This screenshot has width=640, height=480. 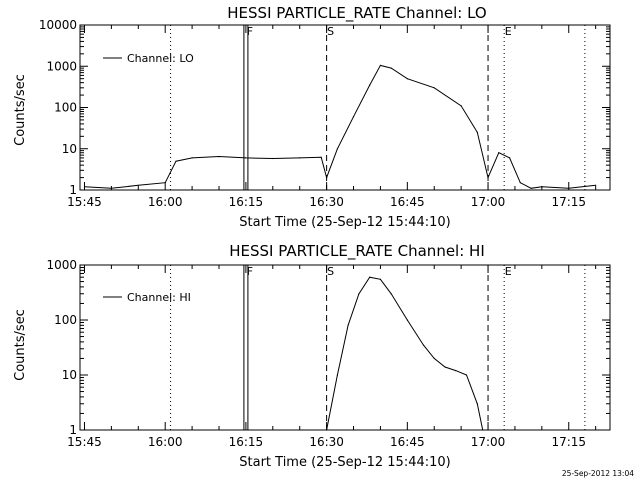 What do you see at coordinates (58, 25) in the screenshot?
I see `y-tick-label: 10000` at bounding box center [58, 25].